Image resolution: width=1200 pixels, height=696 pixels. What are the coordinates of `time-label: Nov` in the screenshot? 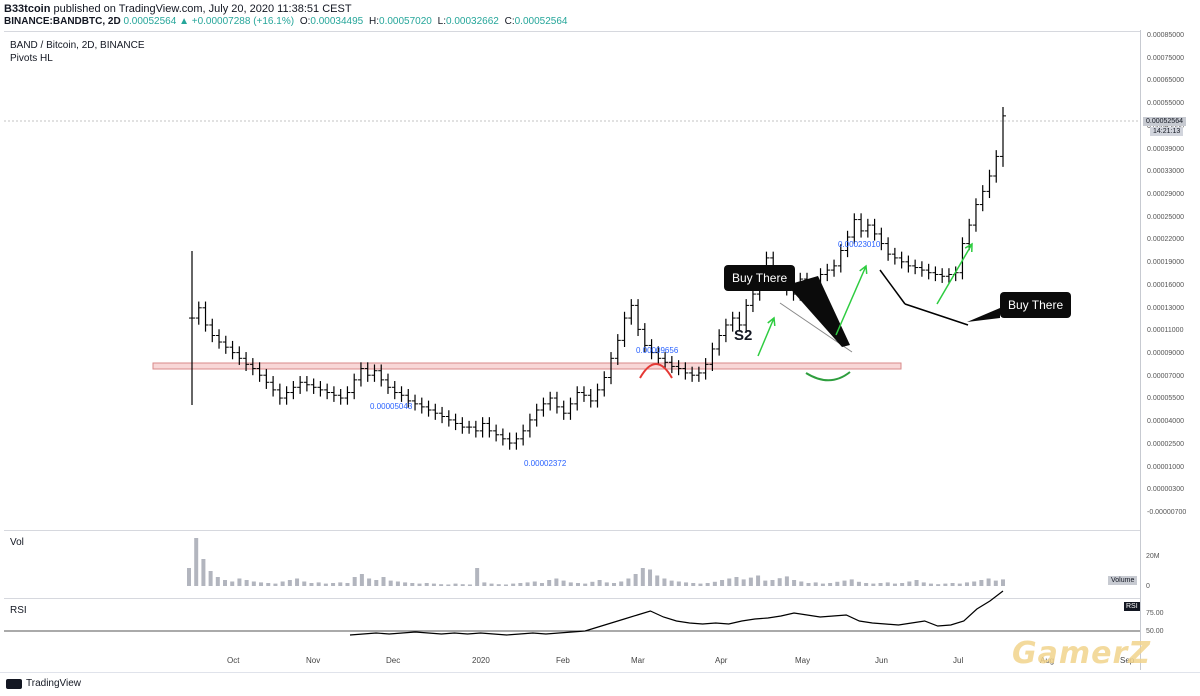 It's located at (313, 660).